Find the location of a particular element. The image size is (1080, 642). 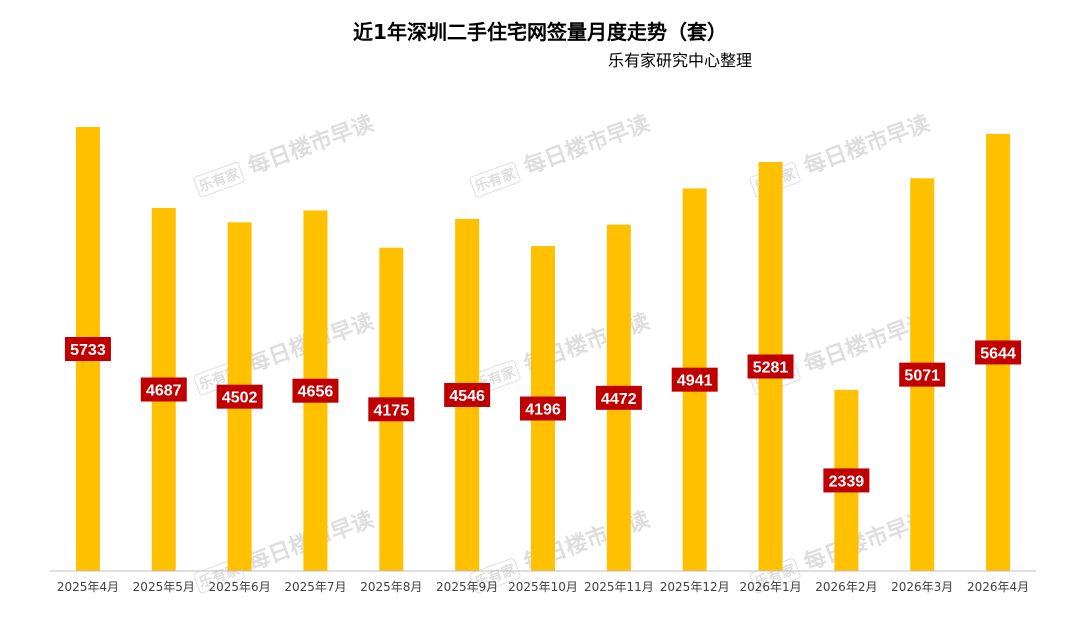

data-label: 4175 is located at coordinates (392, 410).